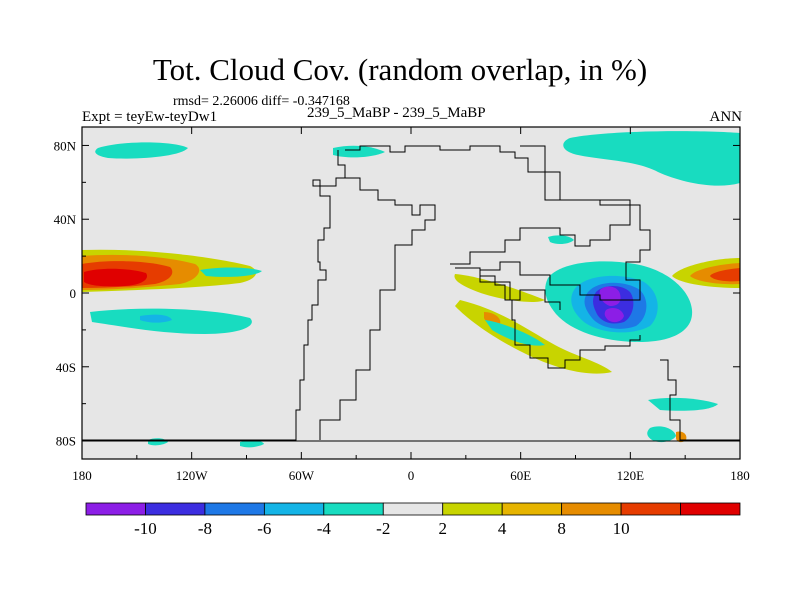 This screenshot has width=800, height=600. What do you see at coordinates (400, 69) in the screenshot?
I see `chart-title: Tot. Cloud Cov. (random overlap, in %)` at bounding box center [400, 69].